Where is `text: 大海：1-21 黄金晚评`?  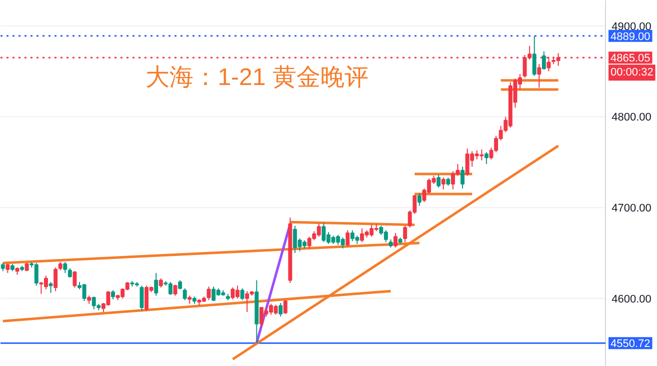 text: 大海：1-21 黄金晚评 is located at coordinates (257, 77).